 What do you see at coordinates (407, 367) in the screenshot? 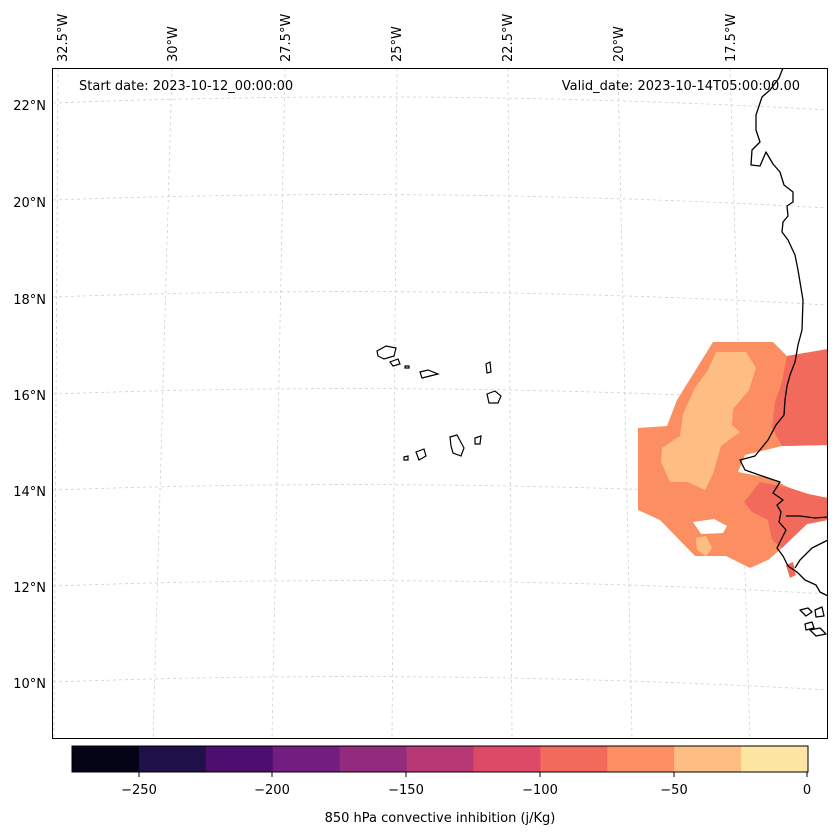
I see `island-santa-luzia` at bounding box center [407, 367].